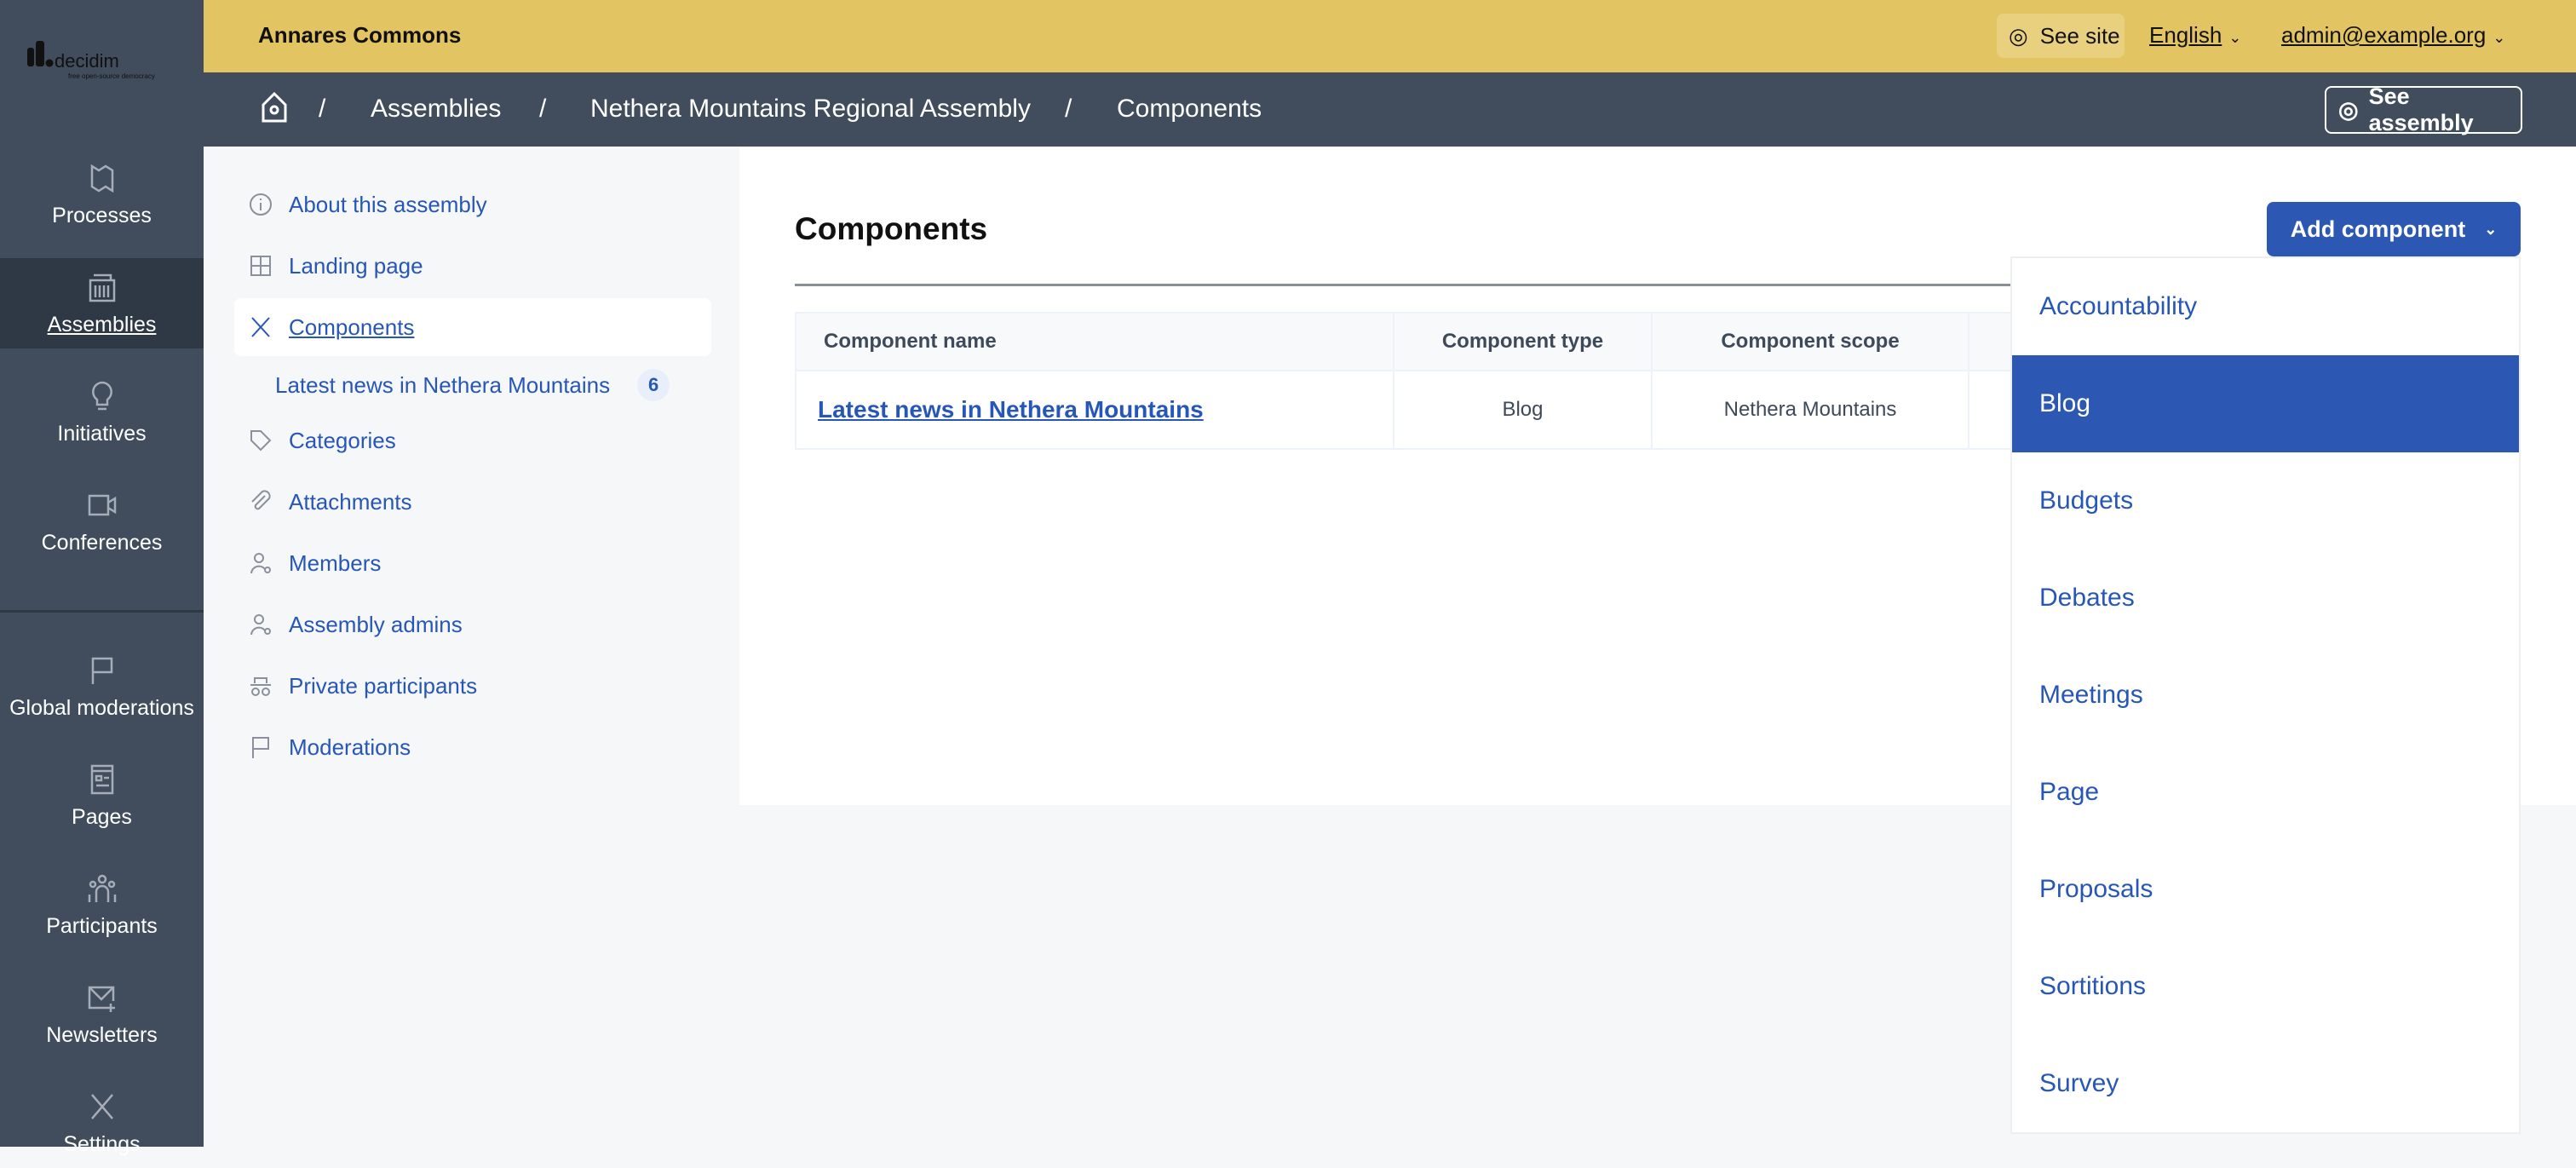  I want to click on subnav-components: Components, so click(473, 327).